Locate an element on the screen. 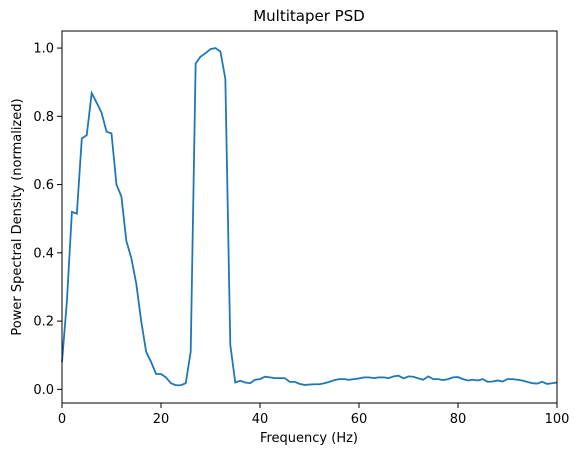  x-tick-label: 0 is located at coordinates (62, 419).